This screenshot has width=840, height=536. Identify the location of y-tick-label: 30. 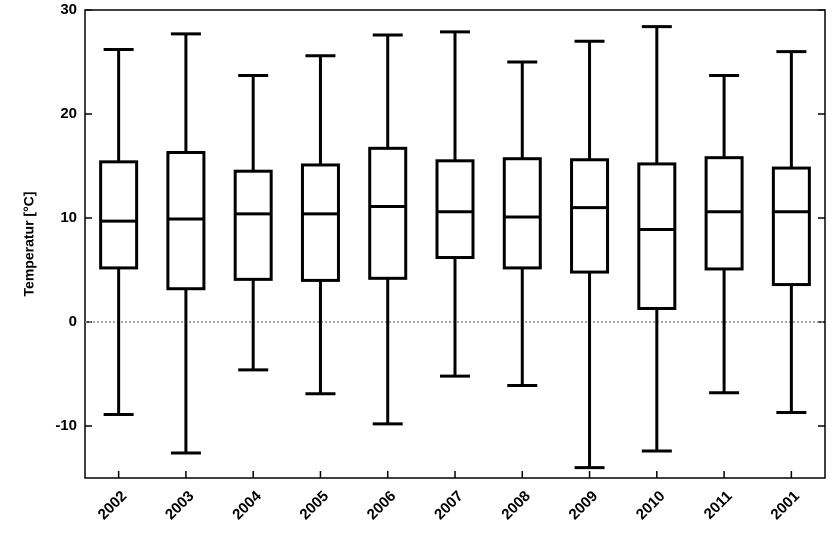
(68, 9).